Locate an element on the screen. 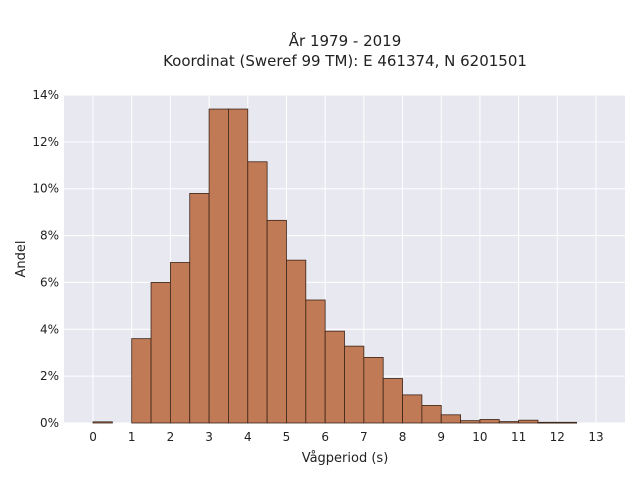 The height and width of the screenshot is (484, 640). y-tick-label: 0% is located at coordinates (49, 423).